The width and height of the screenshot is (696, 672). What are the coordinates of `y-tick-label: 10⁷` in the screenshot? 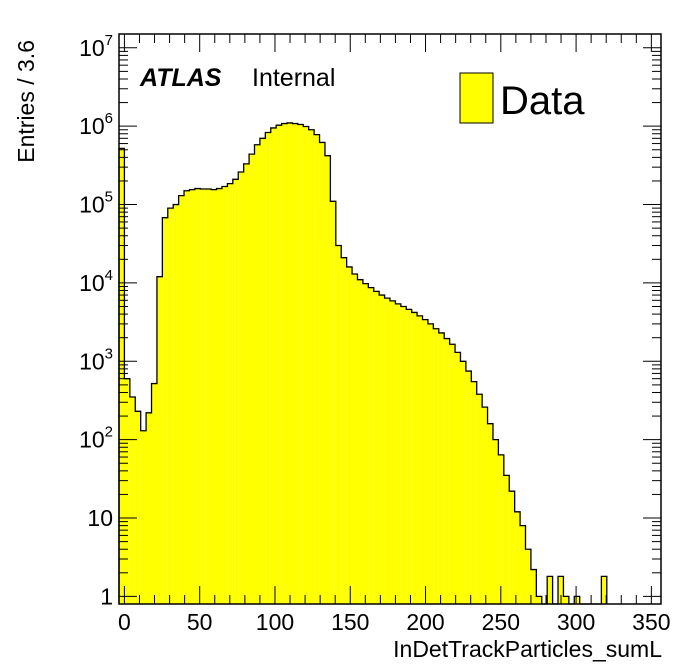 It's located at (96, 46).